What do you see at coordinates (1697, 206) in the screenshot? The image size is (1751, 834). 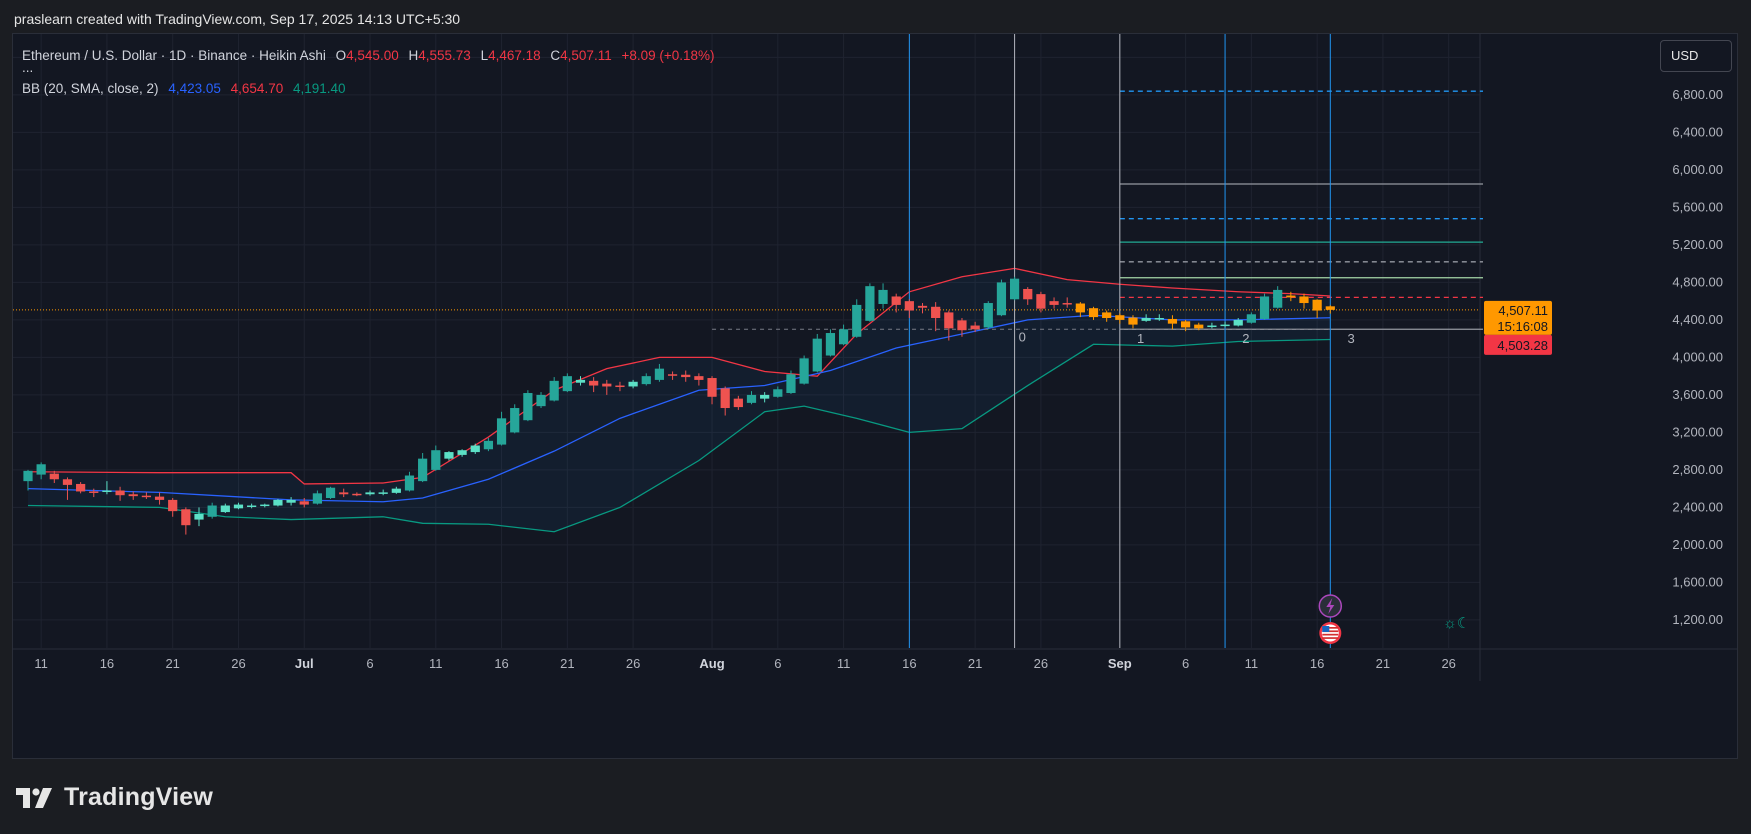 I see `price-tick-label: 5,600.00` at bounding box center [1697, 206].